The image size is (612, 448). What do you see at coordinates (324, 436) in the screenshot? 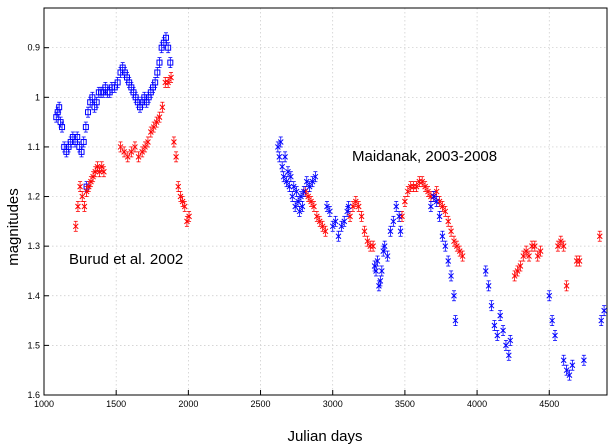
I see `x-axis-label: Julian days` at bounding box center [324, 436].